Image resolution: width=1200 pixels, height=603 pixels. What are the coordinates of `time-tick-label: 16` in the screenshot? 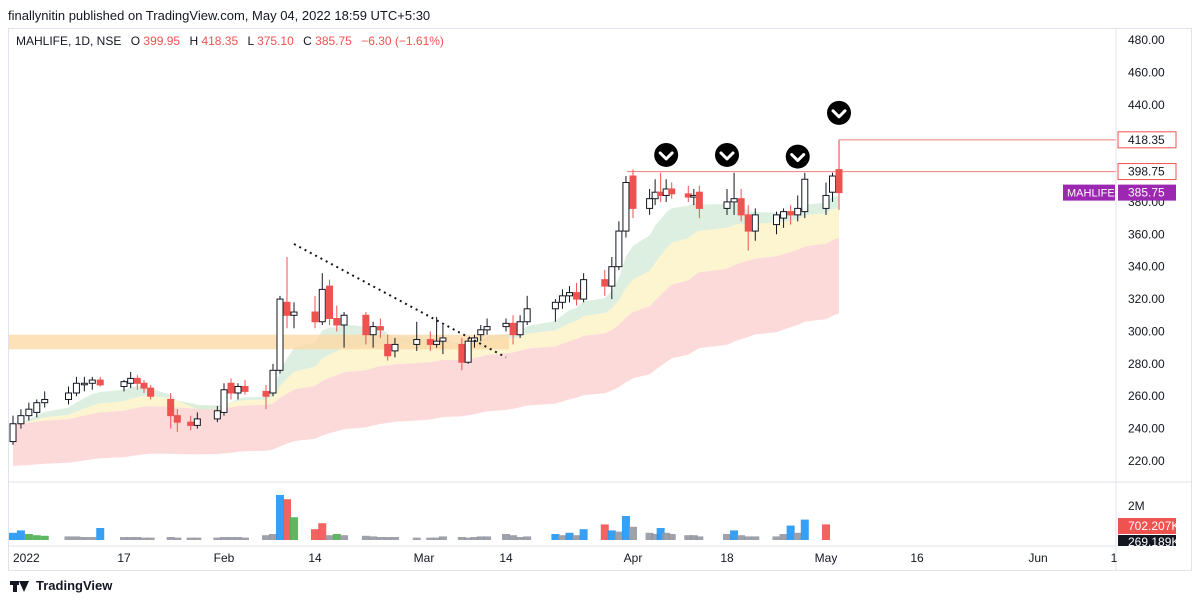 It's located at (917, 558).